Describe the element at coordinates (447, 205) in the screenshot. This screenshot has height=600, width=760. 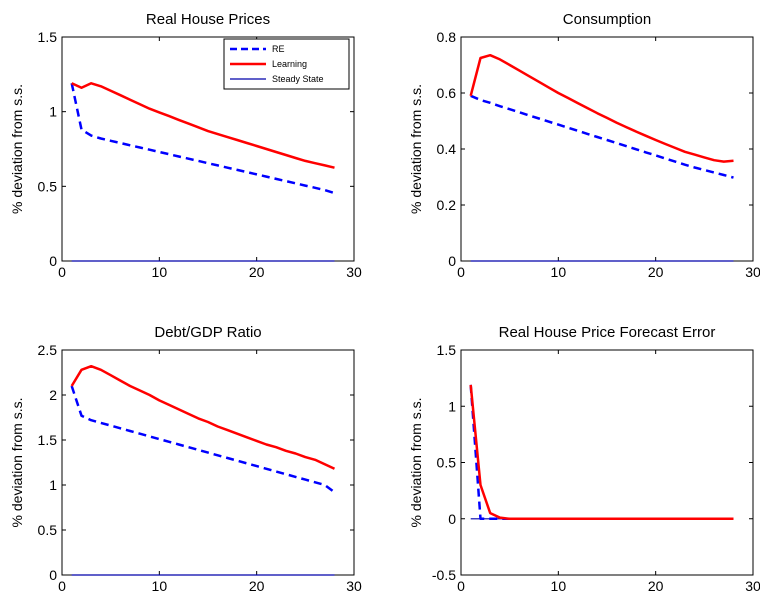
I see `y-tick-label: 0.2` at that location.